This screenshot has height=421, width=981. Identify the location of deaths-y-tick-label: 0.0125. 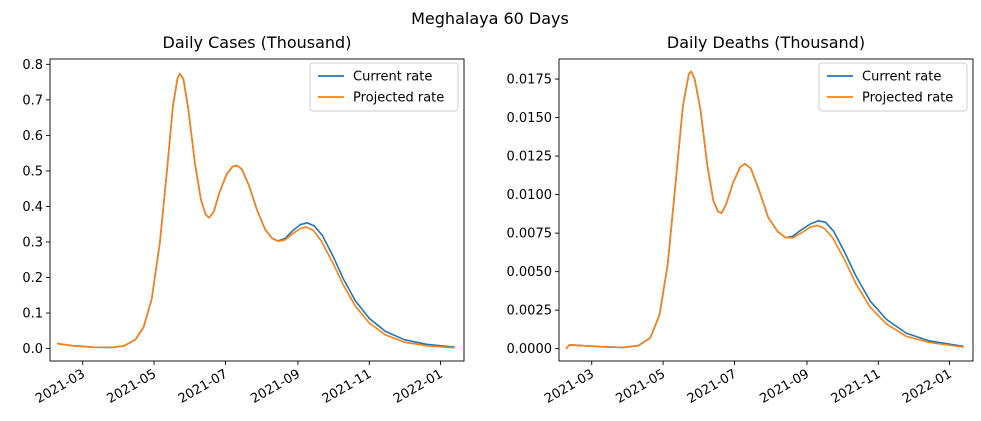
(530, 157).